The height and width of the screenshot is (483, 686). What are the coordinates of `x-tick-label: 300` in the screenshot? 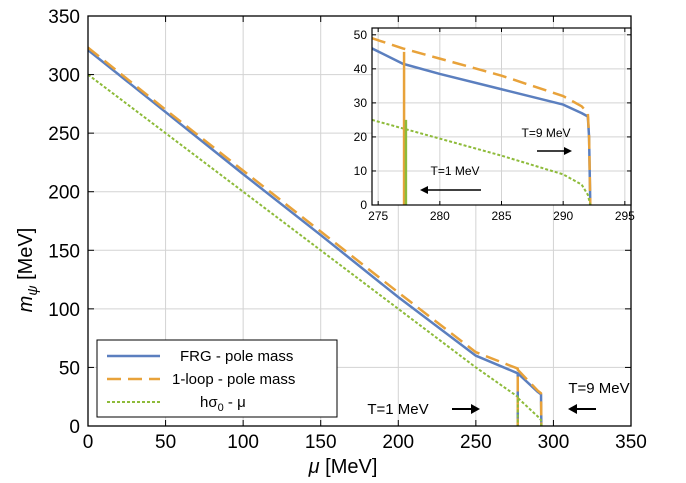 It's located at (554, 442).